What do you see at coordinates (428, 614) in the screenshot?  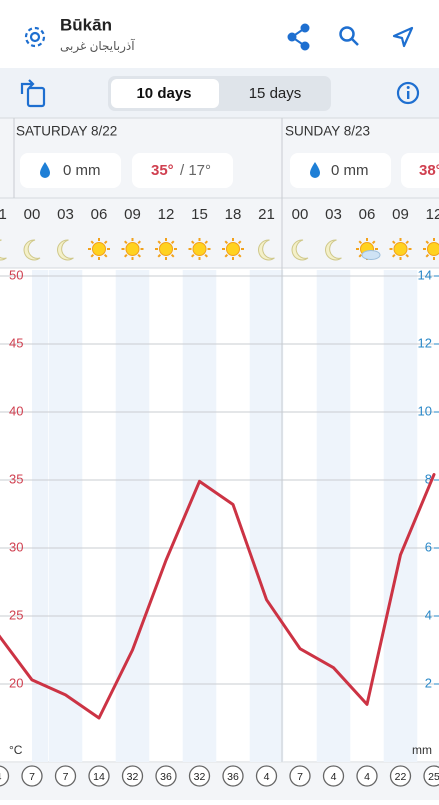 I see `y2-tick-label: 4` at bounding box center [428, 614].